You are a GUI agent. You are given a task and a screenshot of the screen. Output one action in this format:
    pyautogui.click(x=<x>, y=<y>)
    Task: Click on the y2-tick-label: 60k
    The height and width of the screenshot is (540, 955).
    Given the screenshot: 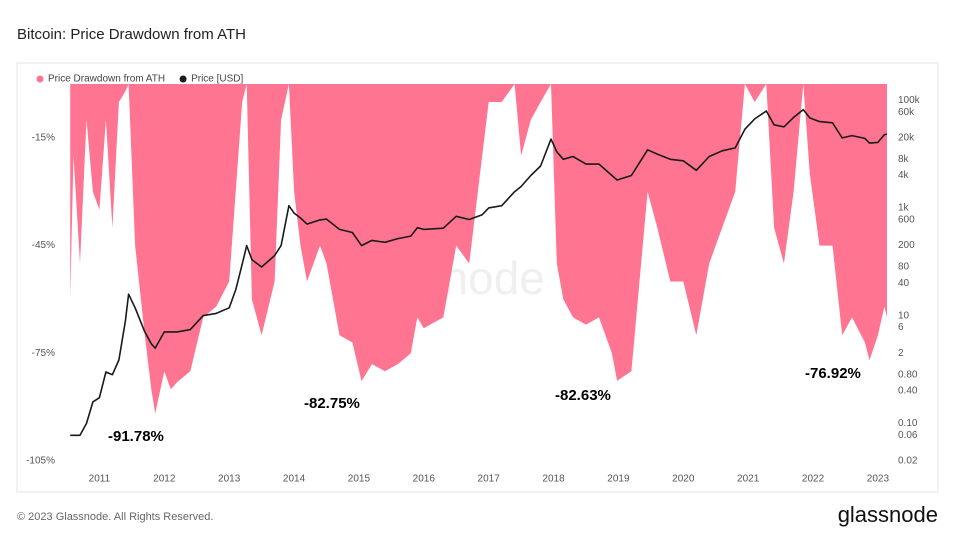 What is the action you would take?
    pyautogui.click(x=906, y=112)
    